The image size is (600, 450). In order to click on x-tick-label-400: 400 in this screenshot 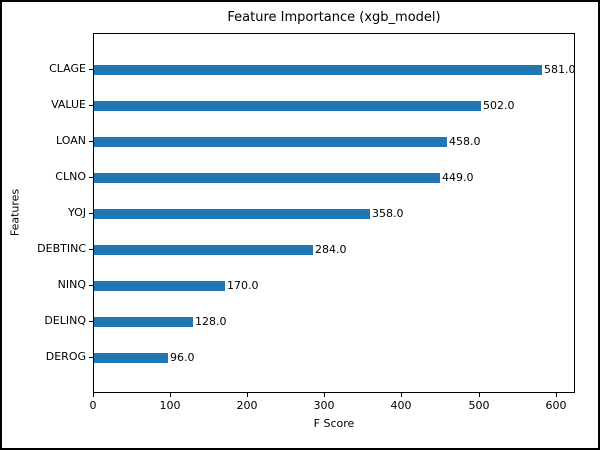, I will do `click(401, 405)`.